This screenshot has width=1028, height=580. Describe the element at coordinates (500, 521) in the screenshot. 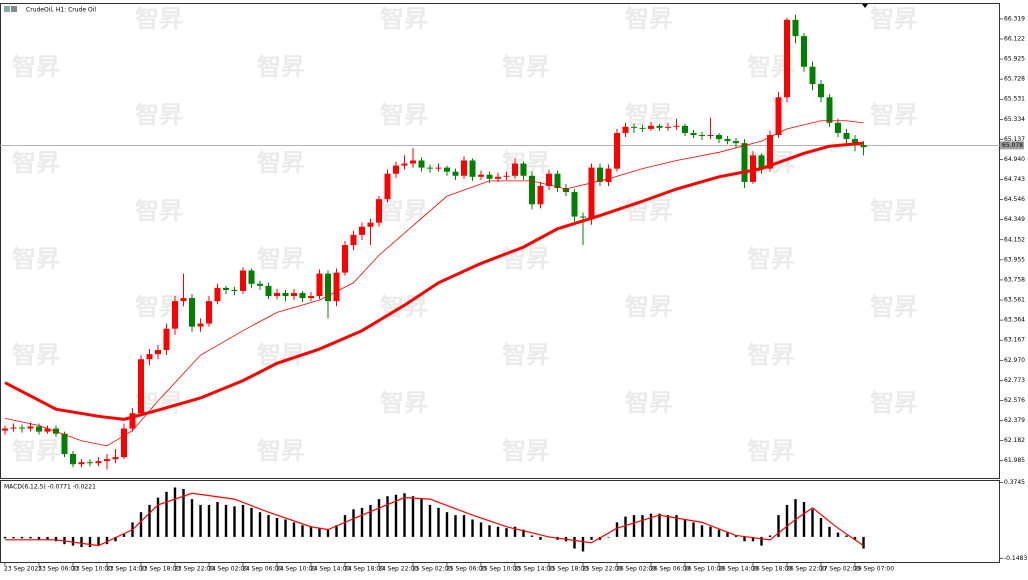

I see `macd-panel` at that location.